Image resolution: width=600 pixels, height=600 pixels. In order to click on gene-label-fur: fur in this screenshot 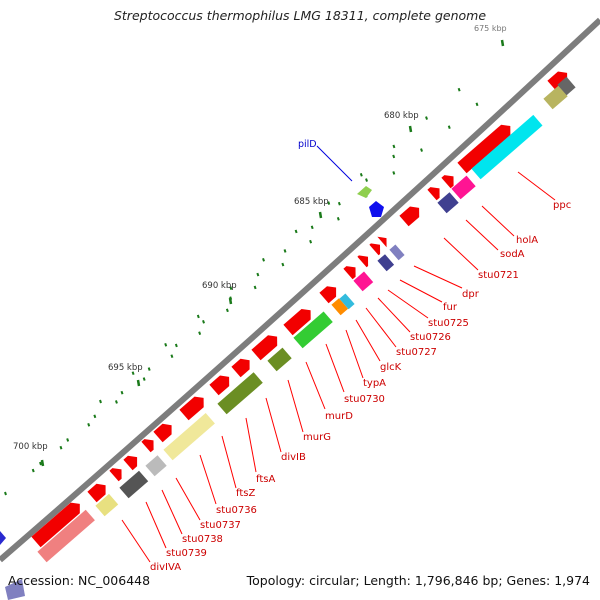, I will do `click(450, 307)`.